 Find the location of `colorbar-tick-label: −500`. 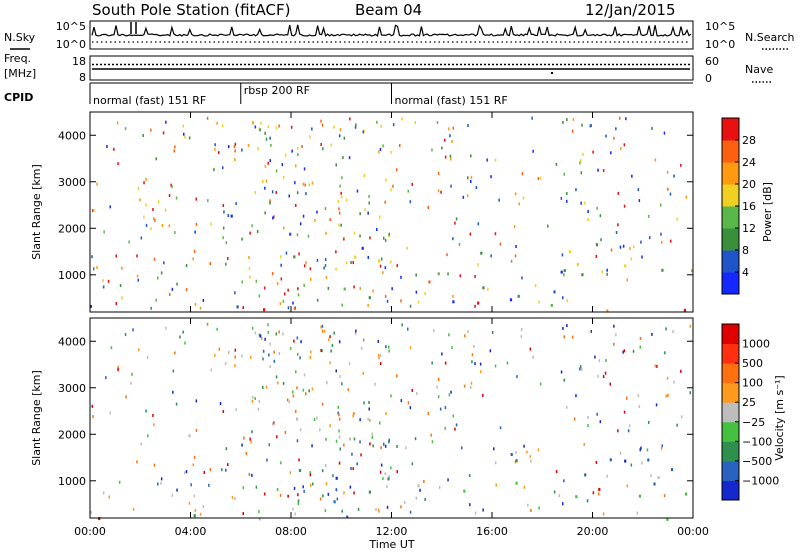

colorbar-tick-label: −500 is located at coordinates (757, 461).